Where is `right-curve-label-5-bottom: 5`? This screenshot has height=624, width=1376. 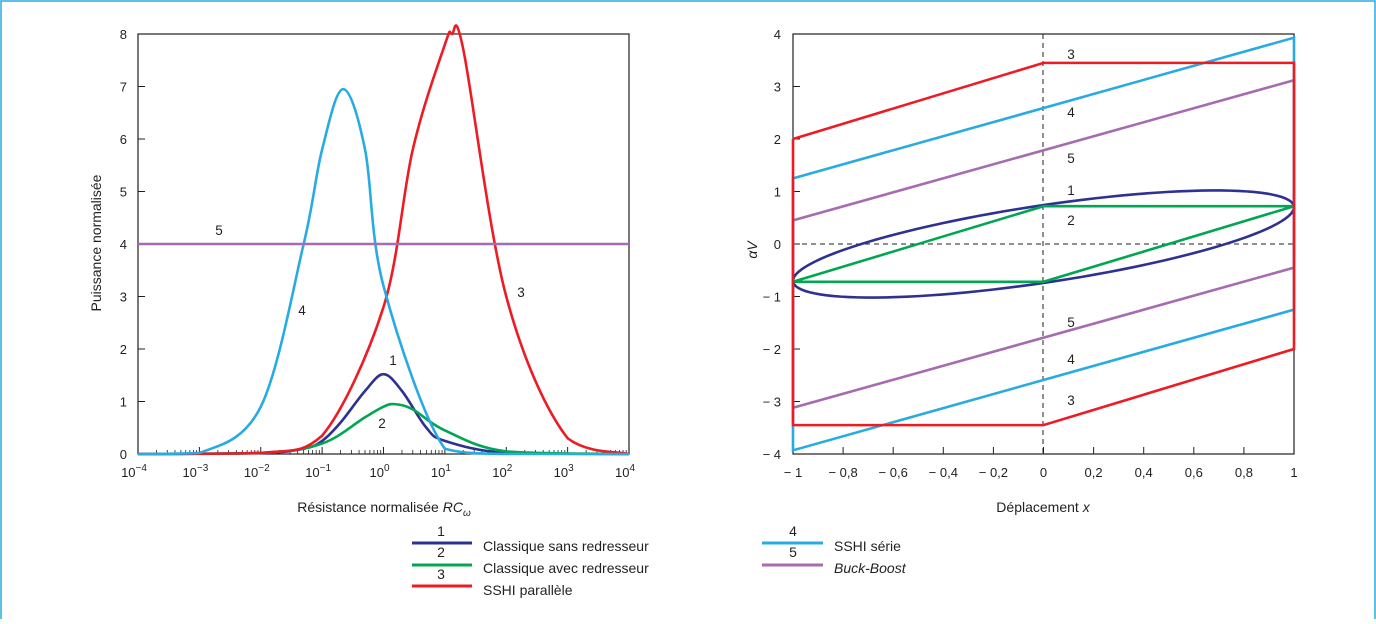 right-curve-label-5-bottom: 5 is located at coordinates (1071, 322).